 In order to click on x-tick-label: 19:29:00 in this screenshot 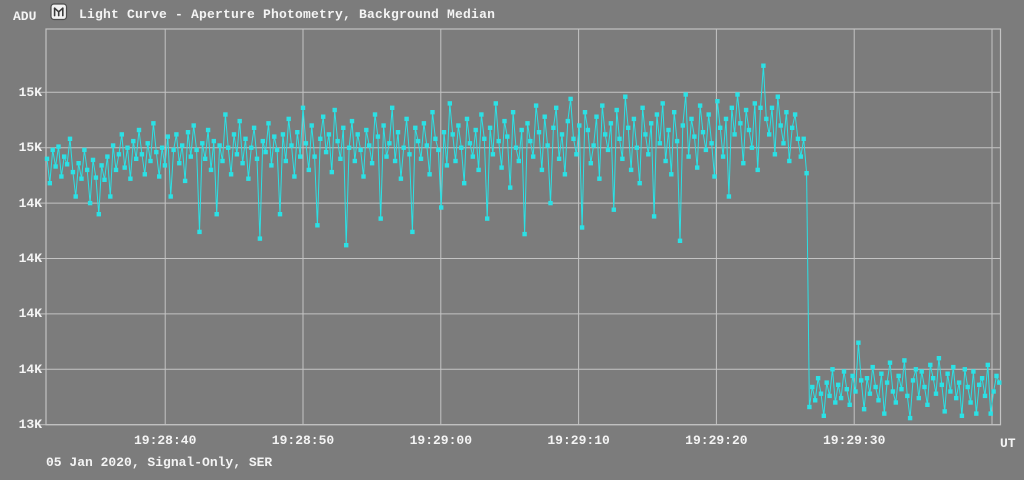, I will do `click(441, 440)`.